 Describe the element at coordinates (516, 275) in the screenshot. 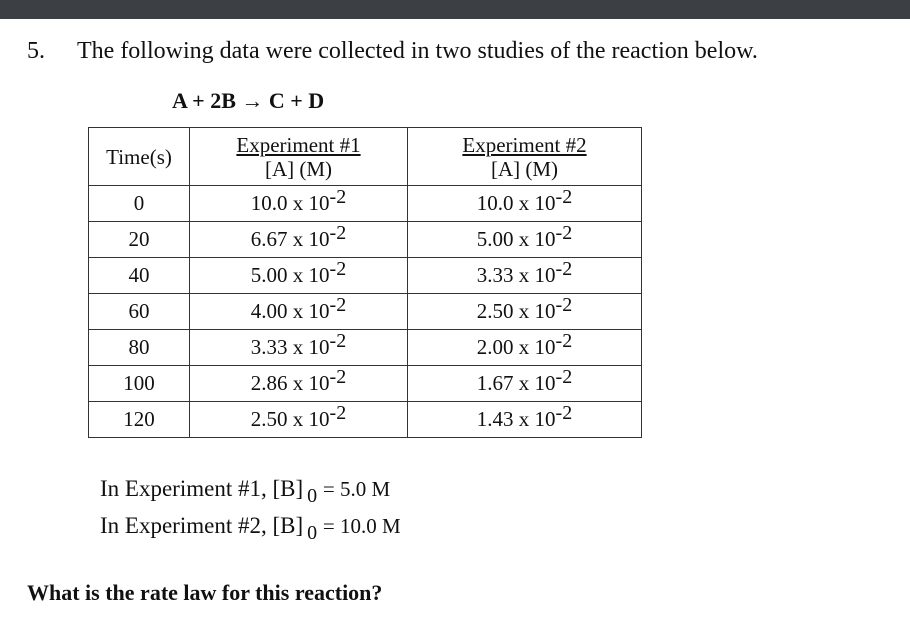

I see `exp2-base: 3.33 x 10` at that location.